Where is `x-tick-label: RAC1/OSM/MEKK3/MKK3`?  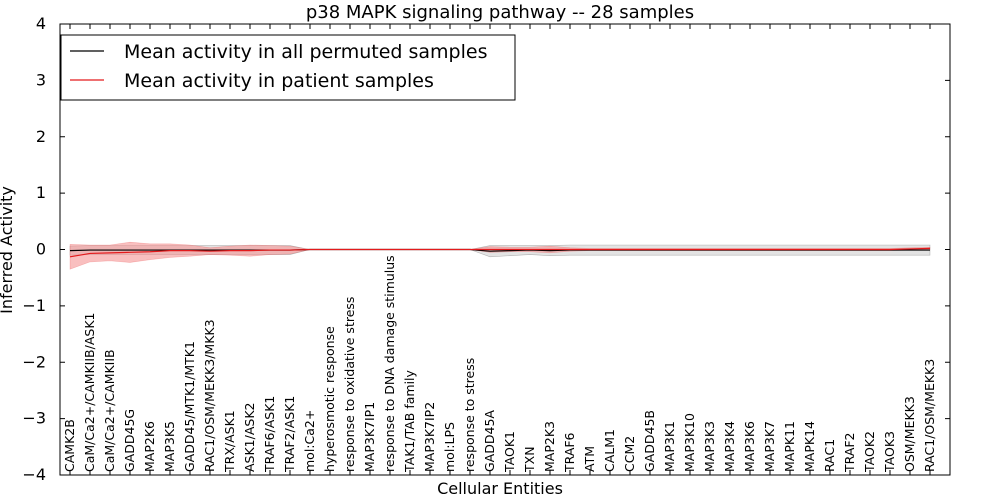
x-tick-label: RAC1/OSM/MEKK3/MKK3 is located at coordinates (209, 395).